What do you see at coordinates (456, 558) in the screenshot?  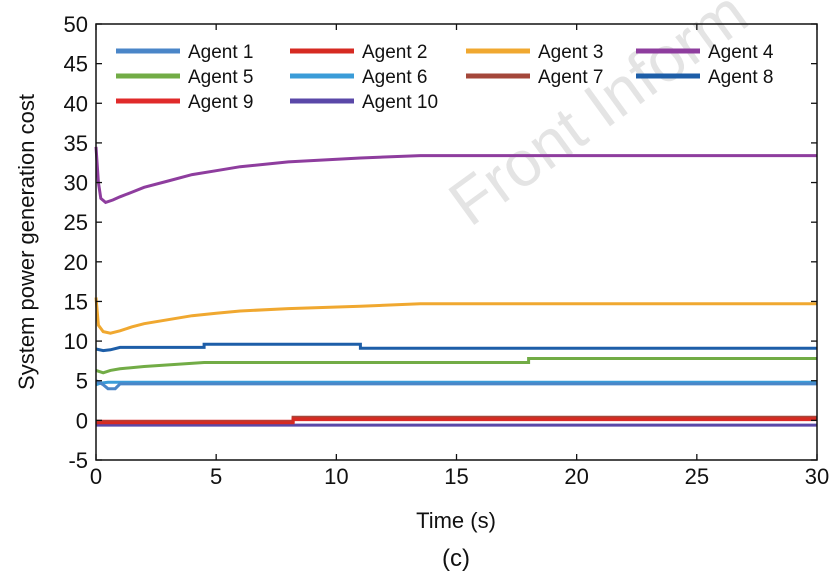 I see `figure-caption: (c)` at bounding box center [456, 558].